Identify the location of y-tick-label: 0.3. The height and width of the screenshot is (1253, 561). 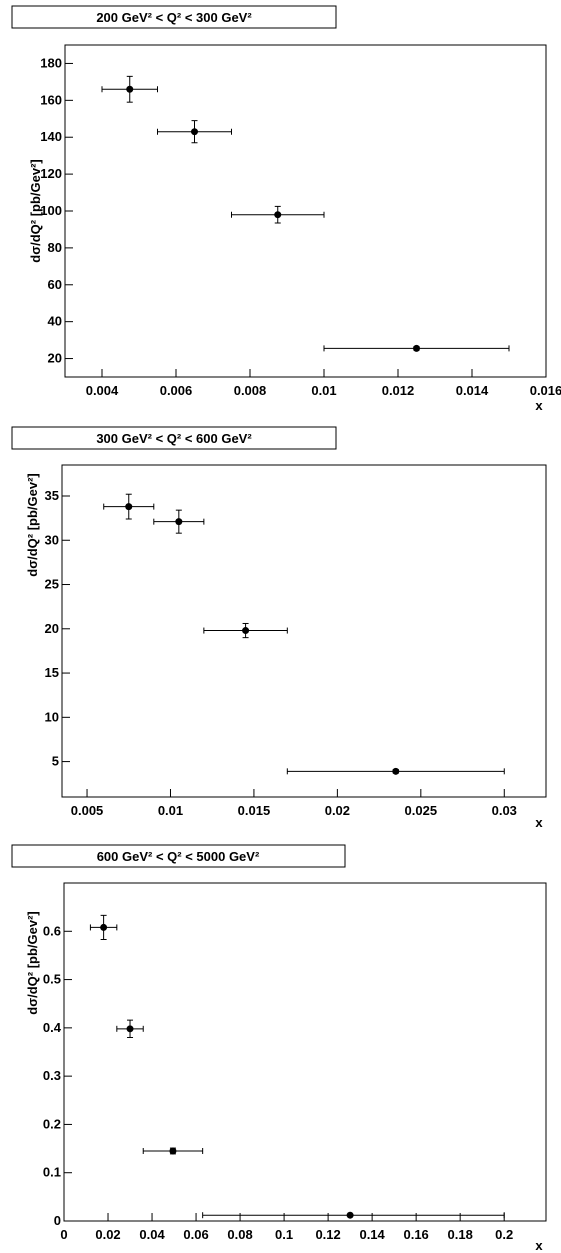
(52, 1075).